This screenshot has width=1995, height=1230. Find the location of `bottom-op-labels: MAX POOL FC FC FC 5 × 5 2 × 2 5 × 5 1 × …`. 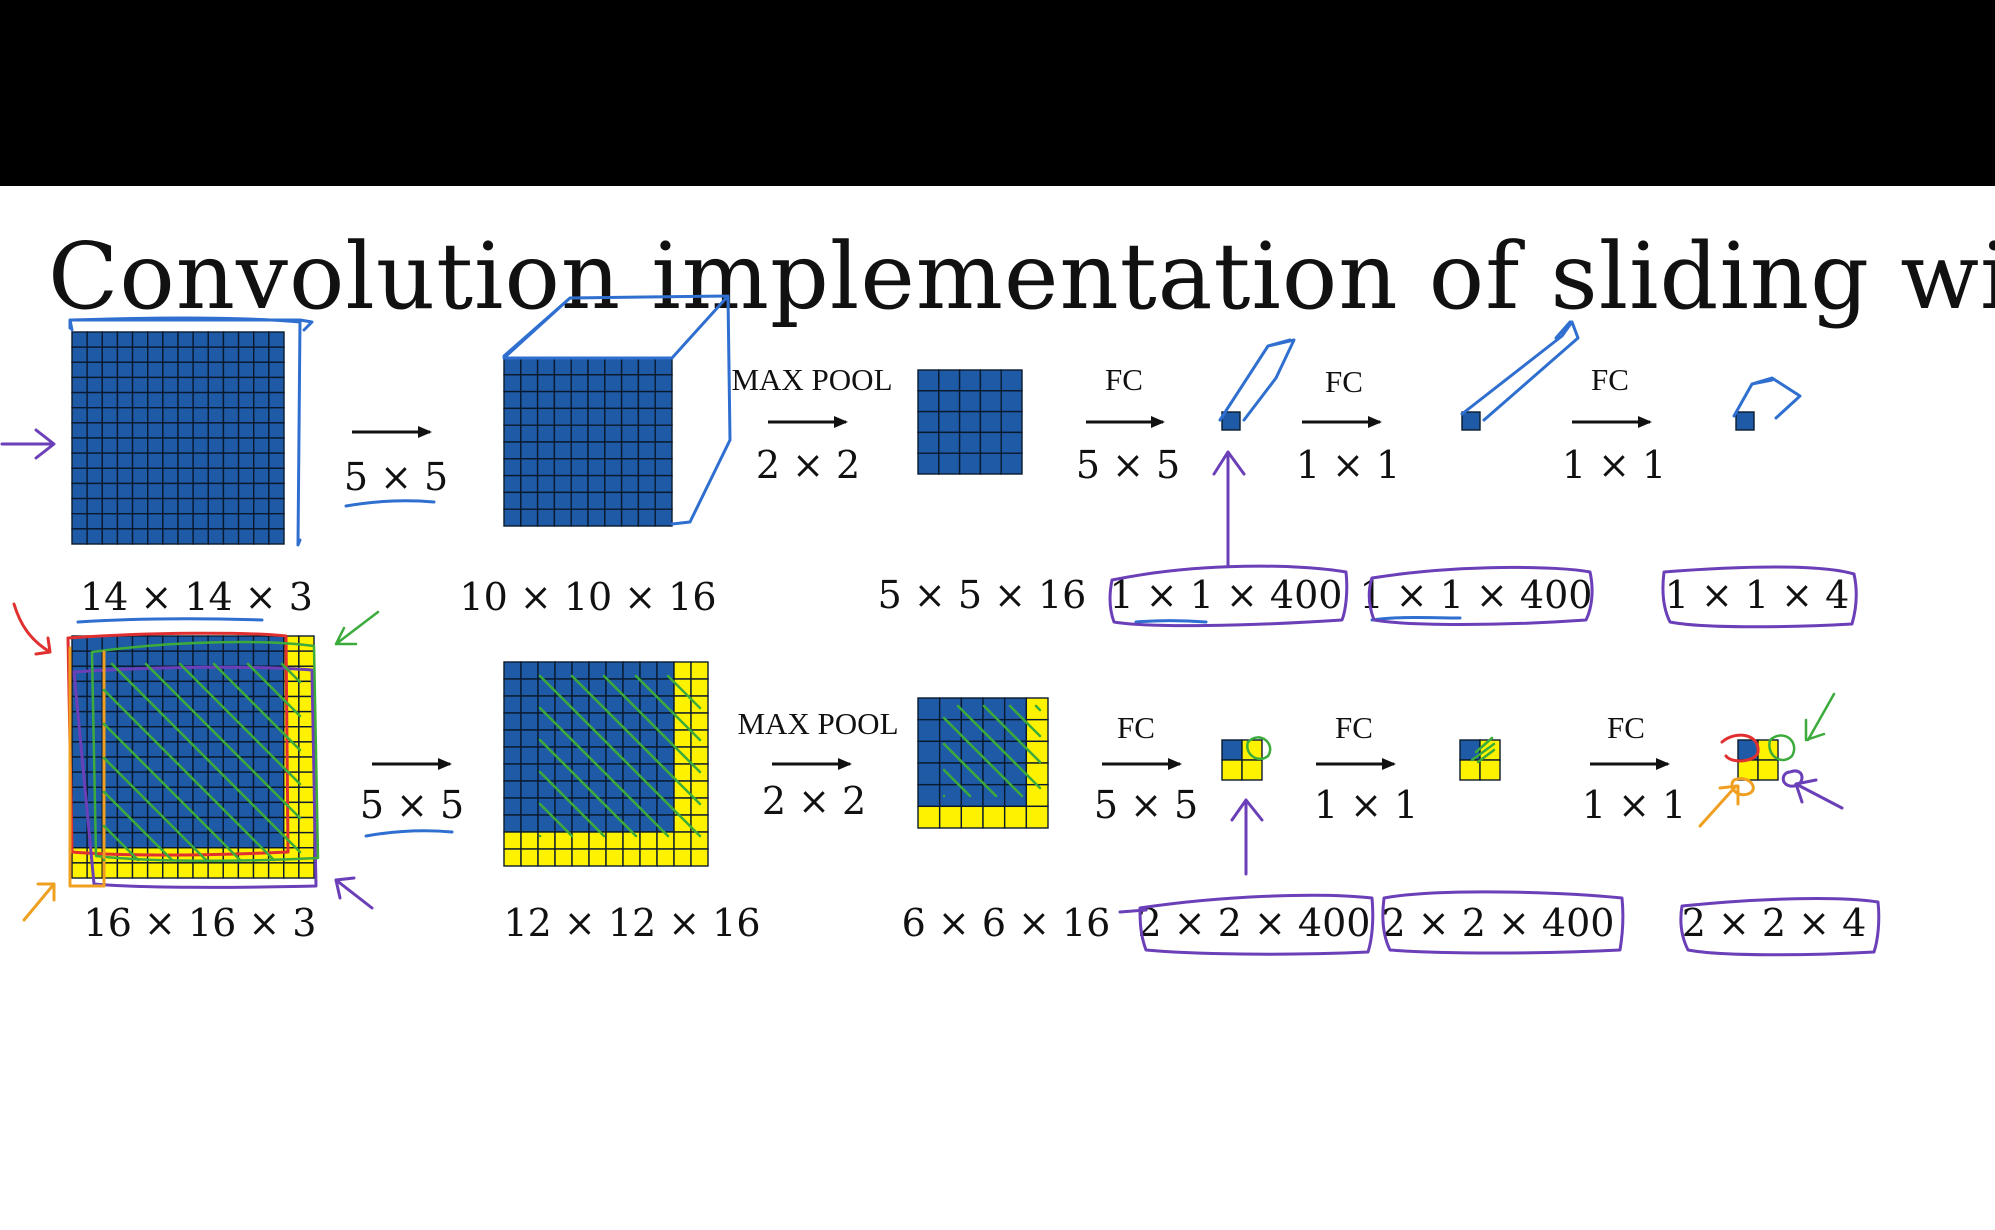

bottom-op-labels: MAX POOL FC FC FC 5 × 5 2 × 2 5 × 5 1 × … is located at coordinates (1023, 766).